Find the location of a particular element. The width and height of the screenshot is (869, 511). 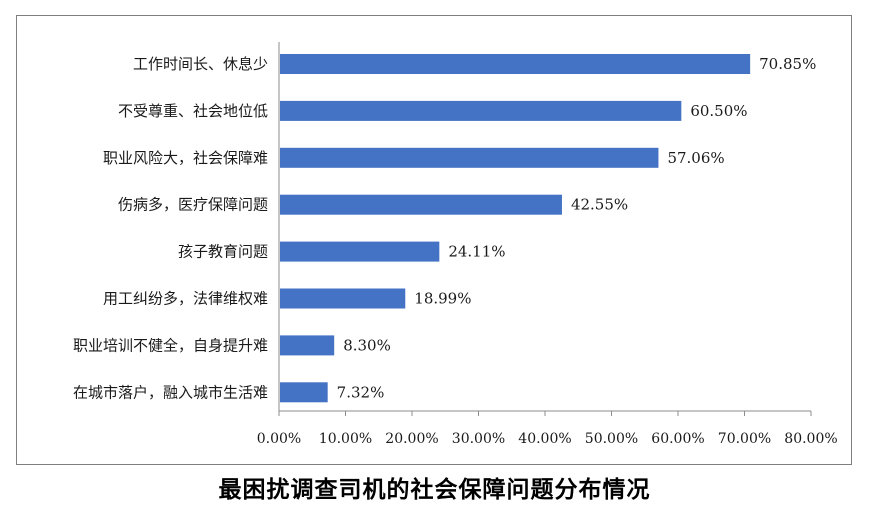

category-label: 工作时间长、休息少 is located at coordinates (200, 64).